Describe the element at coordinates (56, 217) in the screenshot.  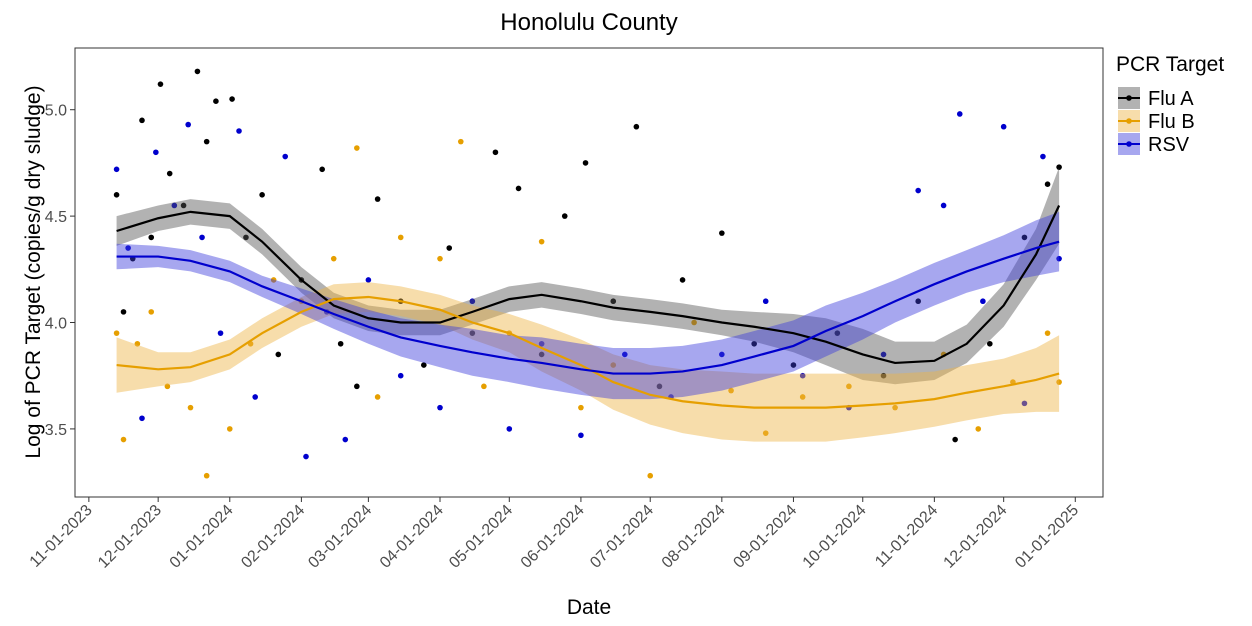
I see `y-tick-label: 4.5` at that location.